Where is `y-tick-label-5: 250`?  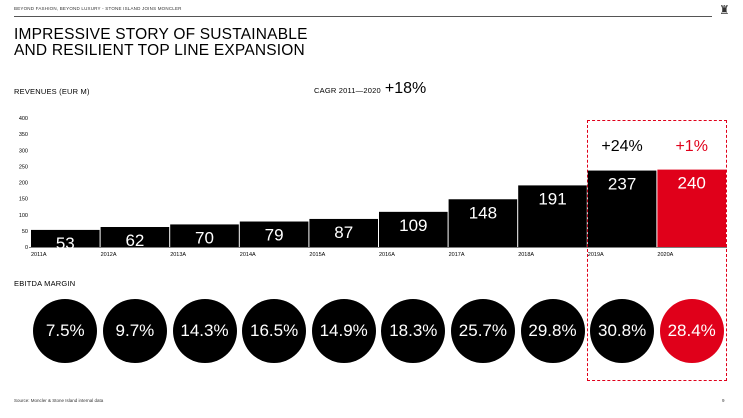 y-tick-label-5: 250 is located at coordinates (23, 167).